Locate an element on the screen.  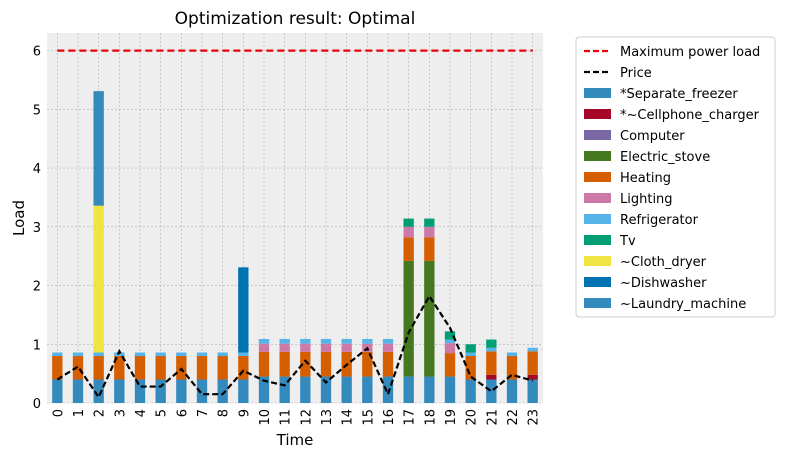
x-tick-label: 22 is located at coordinates (513, 417).